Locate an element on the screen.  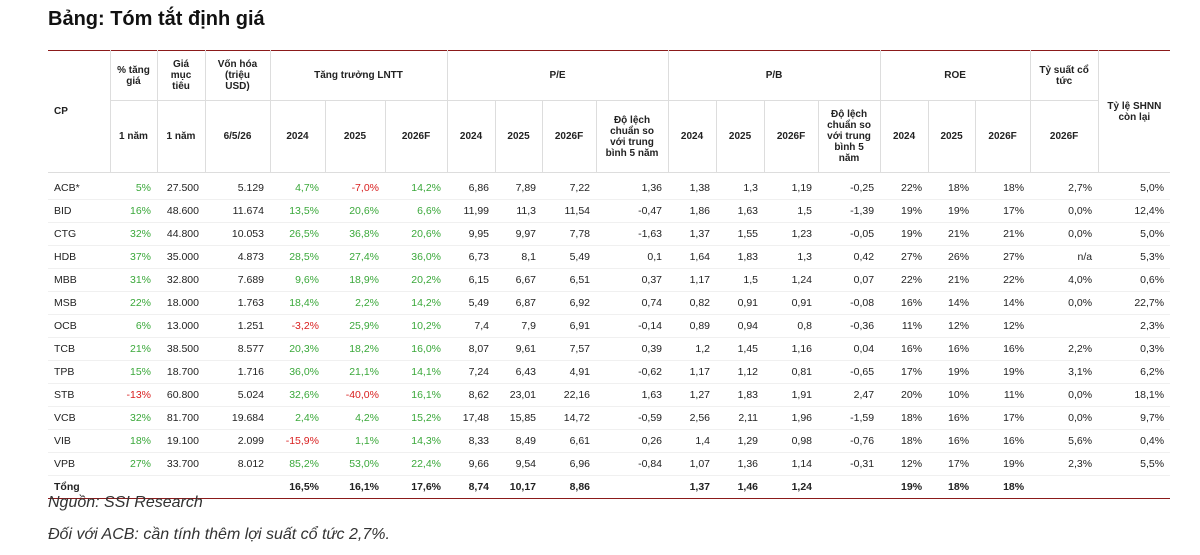
cell: 7,89 is located at coordinates (519, 186).